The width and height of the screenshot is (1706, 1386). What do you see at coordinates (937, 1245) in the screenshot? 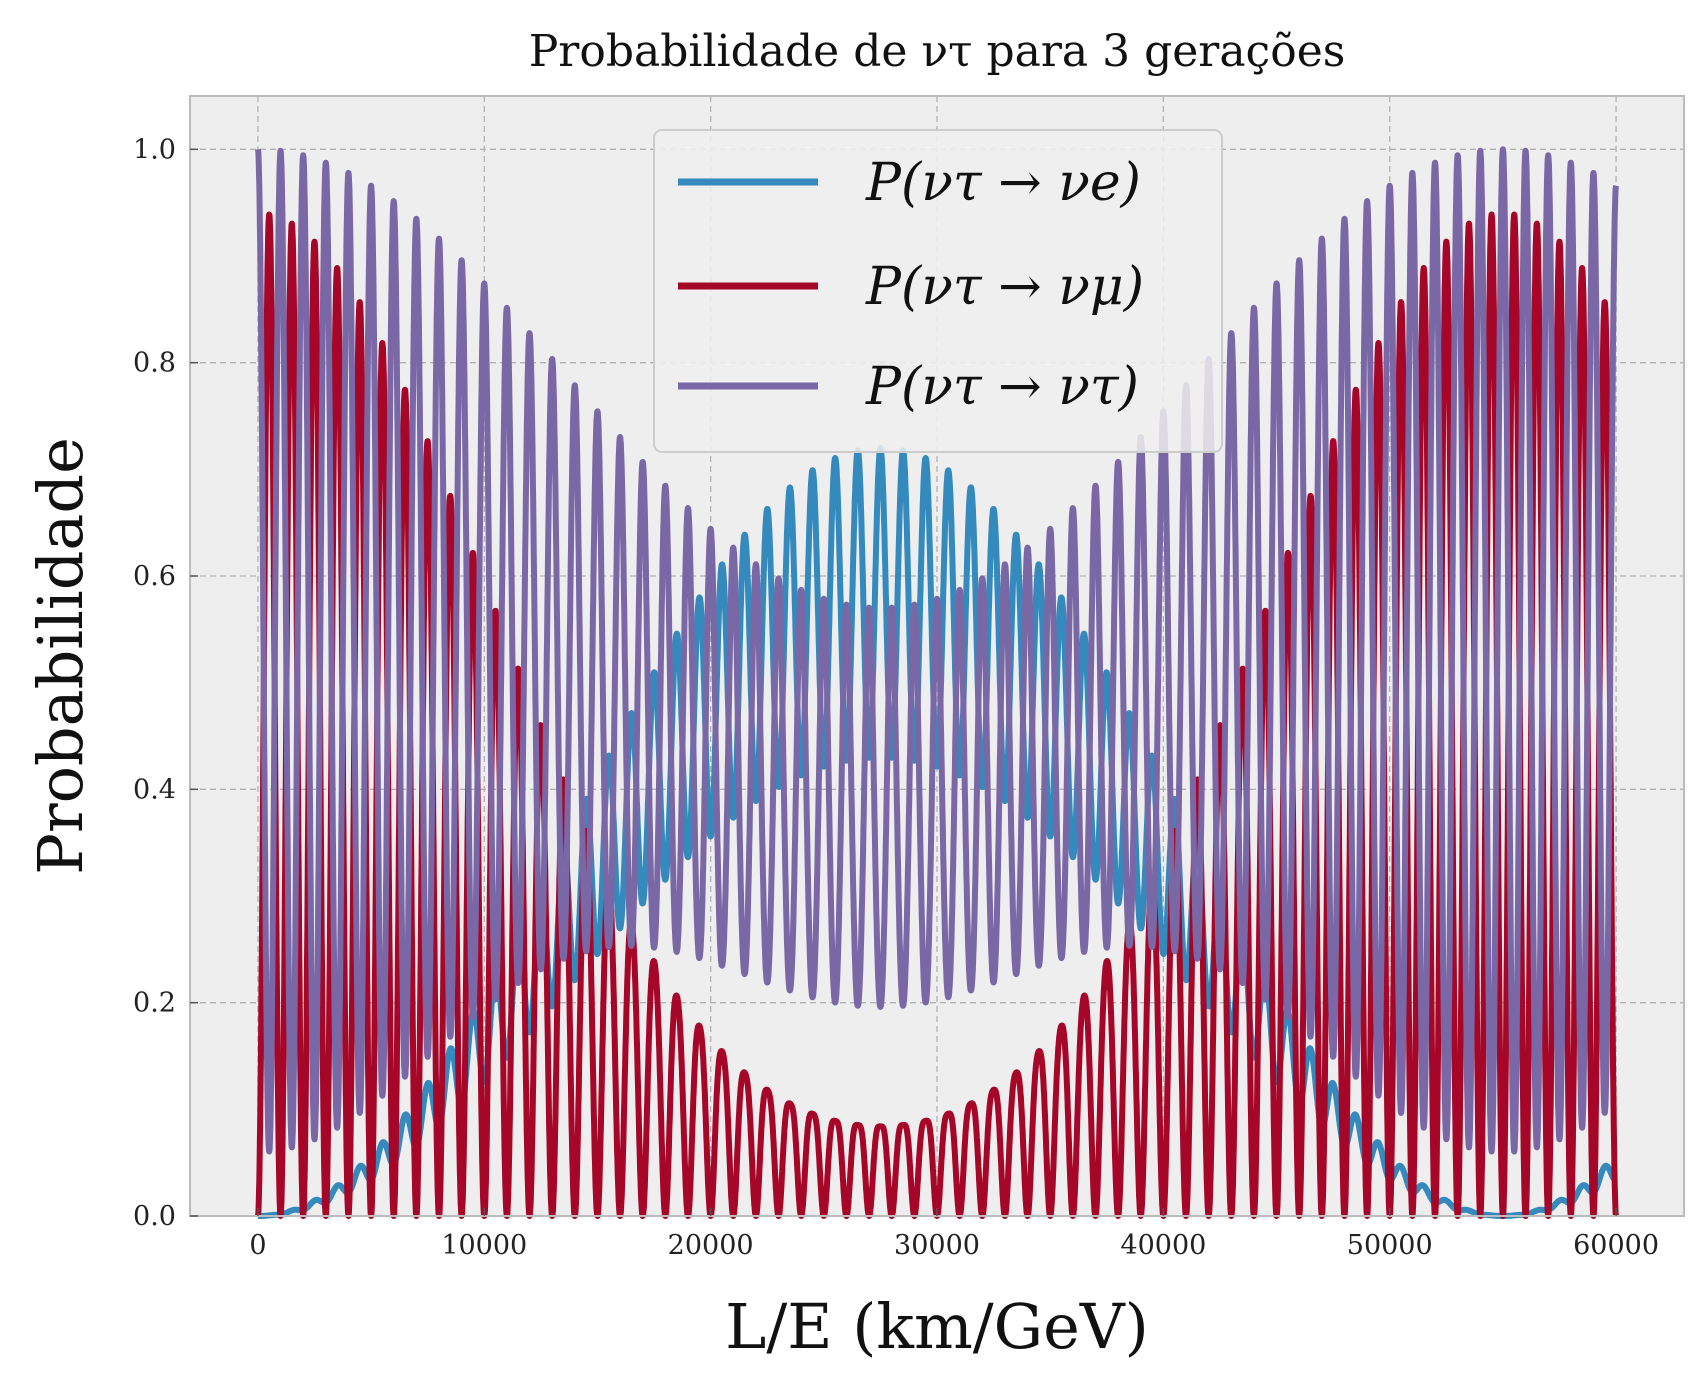
I see `x-tick-label: 30000` at bounding box center [937, 1245].